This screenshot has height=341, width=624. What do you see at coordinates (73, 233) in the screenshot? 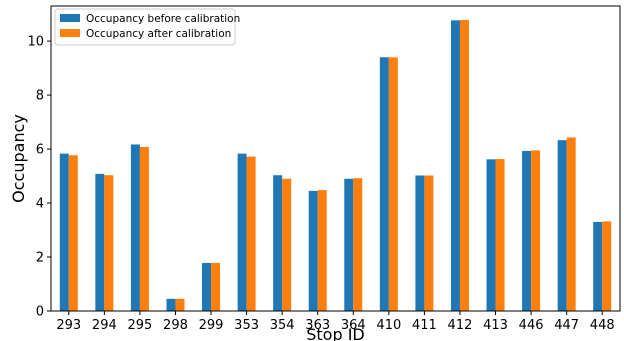
I see `bar-293-after` at bounding box center [73, 233].